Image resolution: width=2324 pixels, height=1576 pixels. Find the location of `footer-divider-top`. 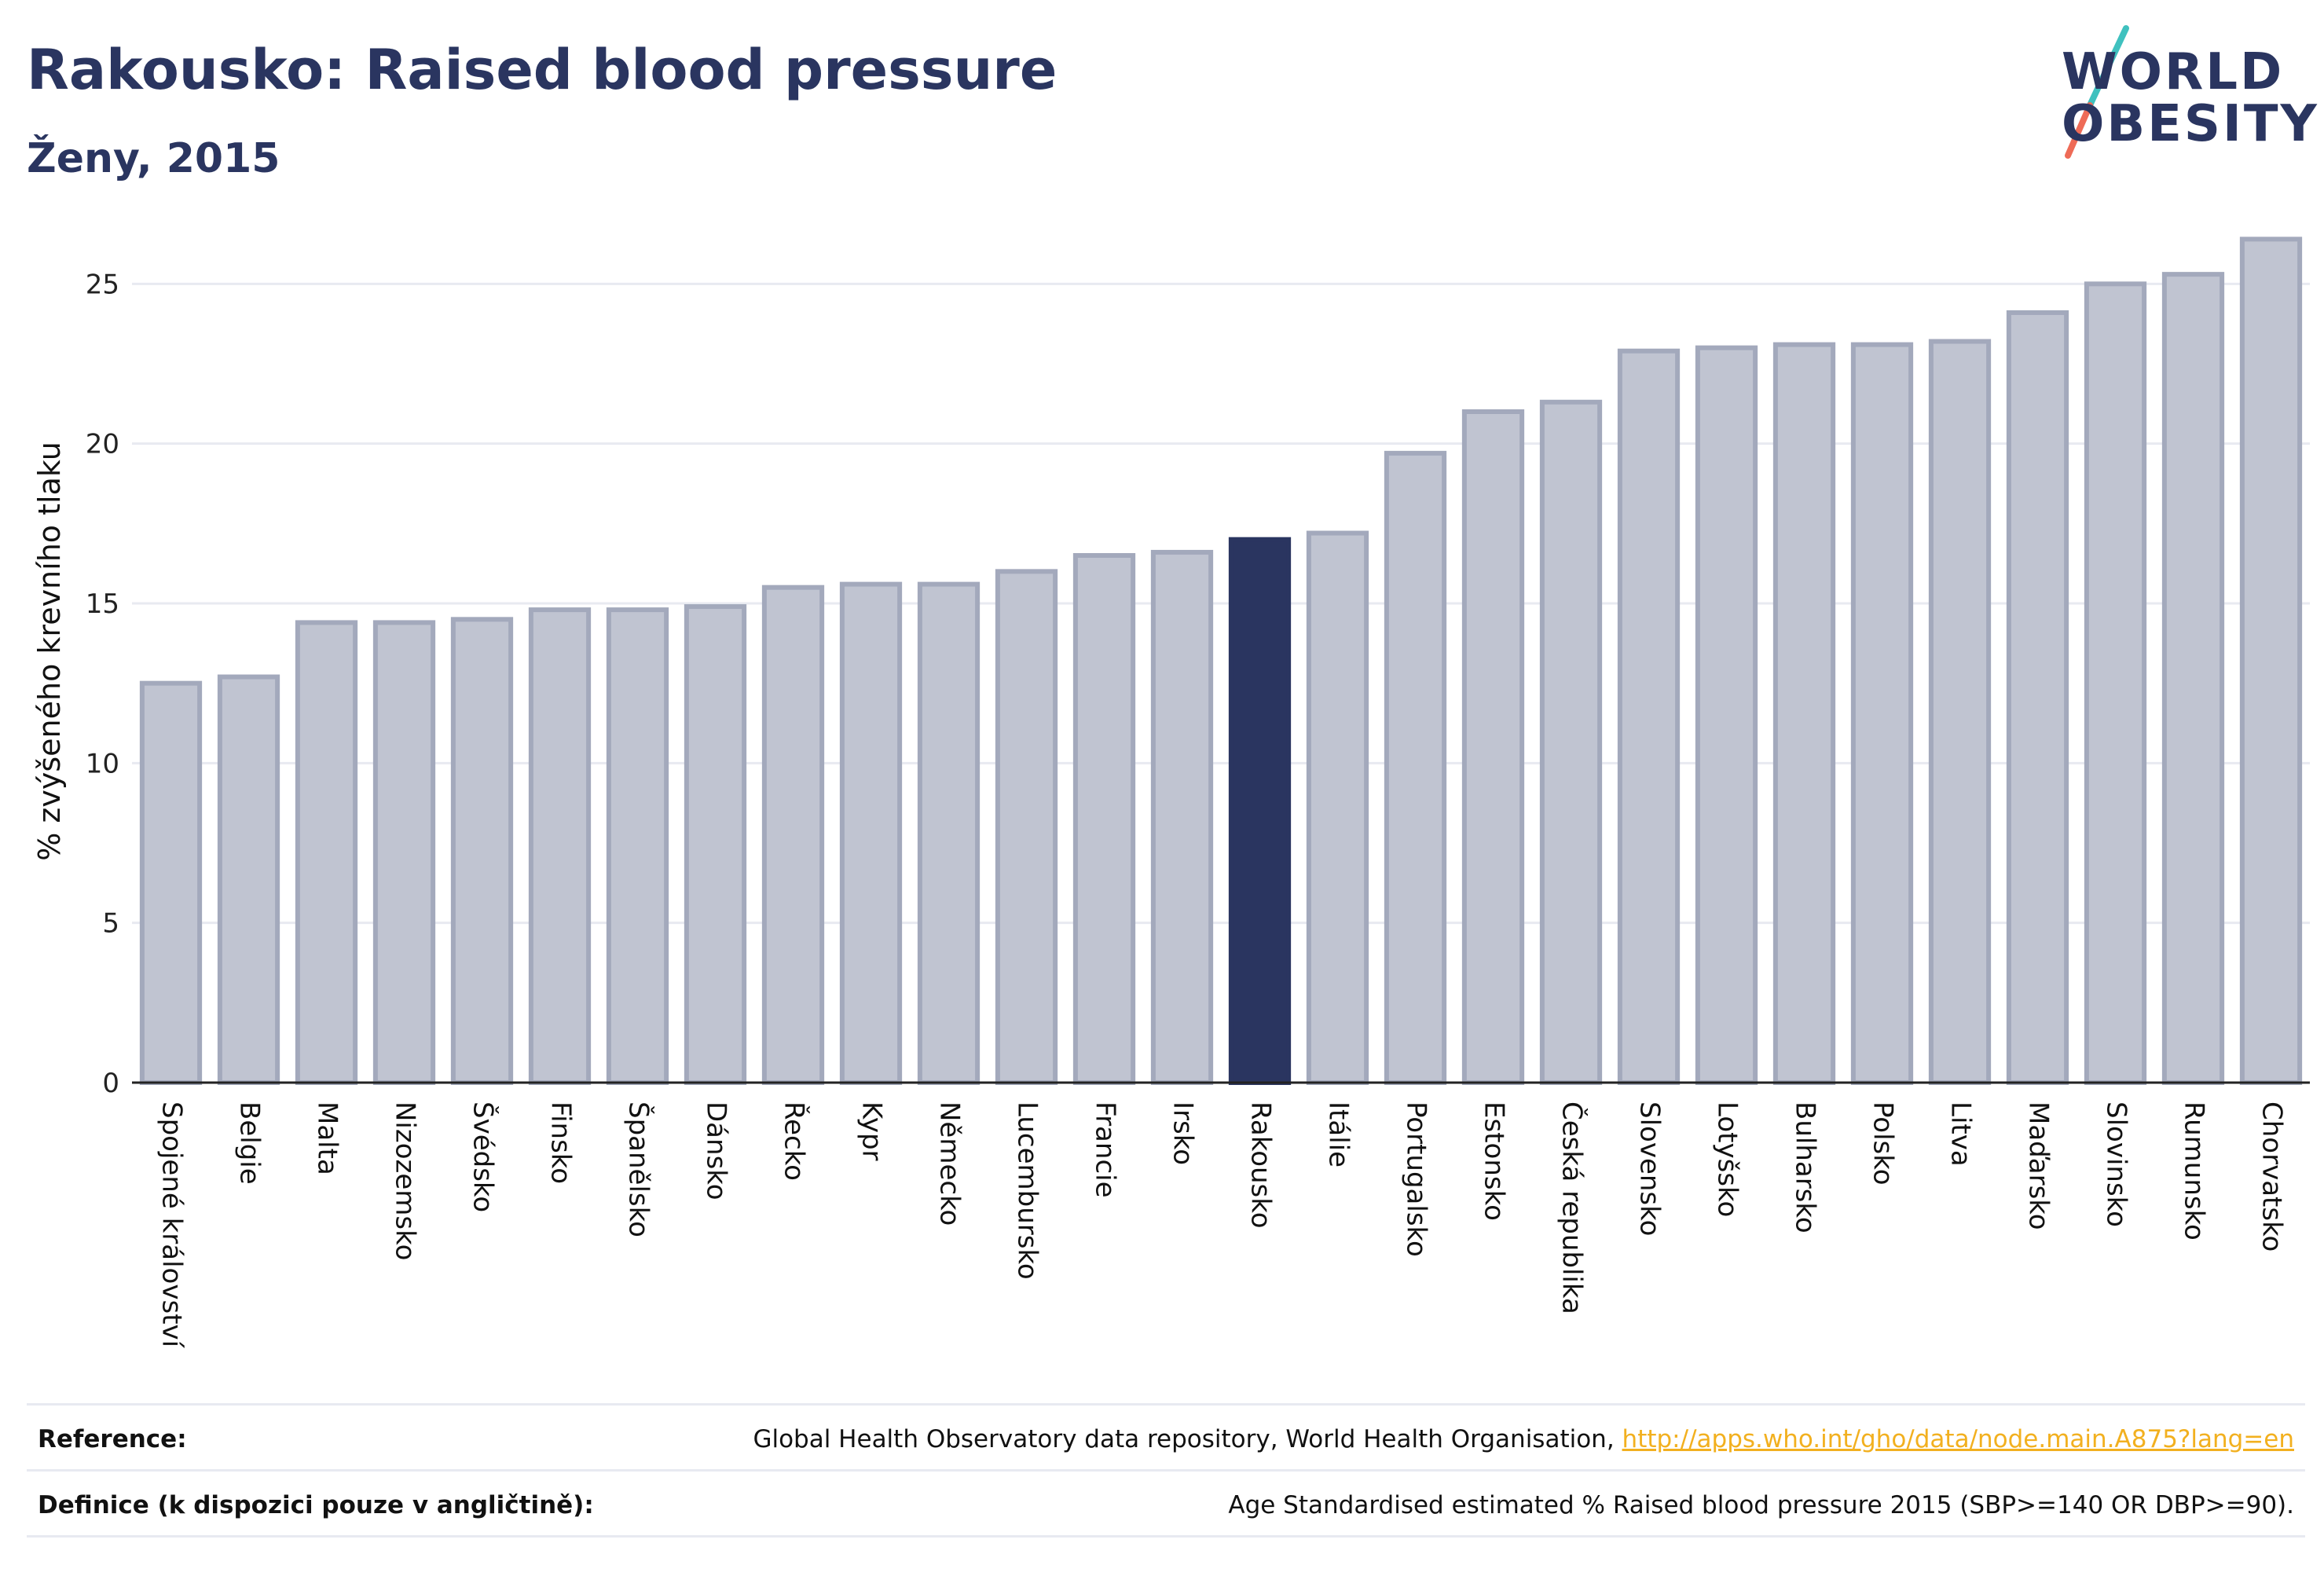

footer-divider-top is located at coordinates (1166, 1404).